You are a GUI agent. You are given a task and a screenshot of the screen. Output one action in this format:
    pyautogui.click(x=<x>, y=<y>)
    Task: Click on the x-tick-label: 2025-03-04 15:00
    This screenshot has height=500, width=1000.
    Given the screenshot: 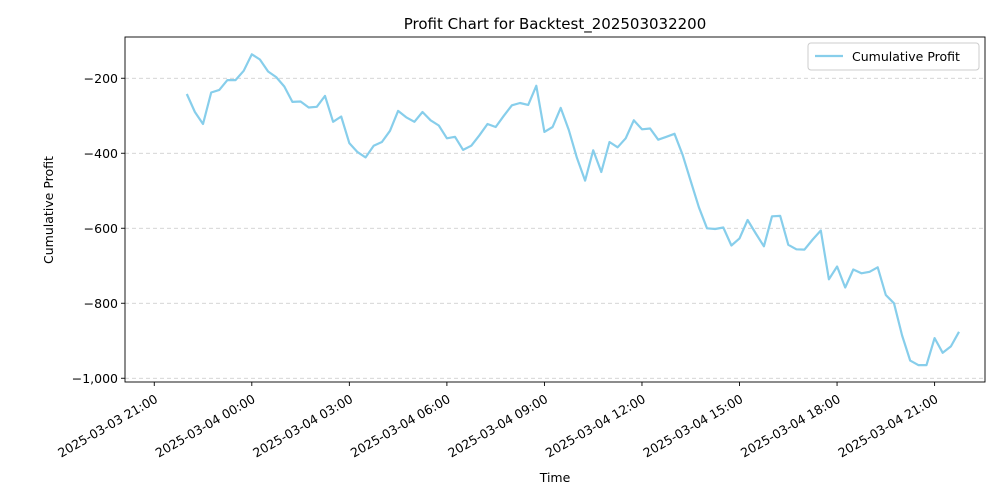 What is the action you would take?
    pyautogui.click(x=692, y=425)
    